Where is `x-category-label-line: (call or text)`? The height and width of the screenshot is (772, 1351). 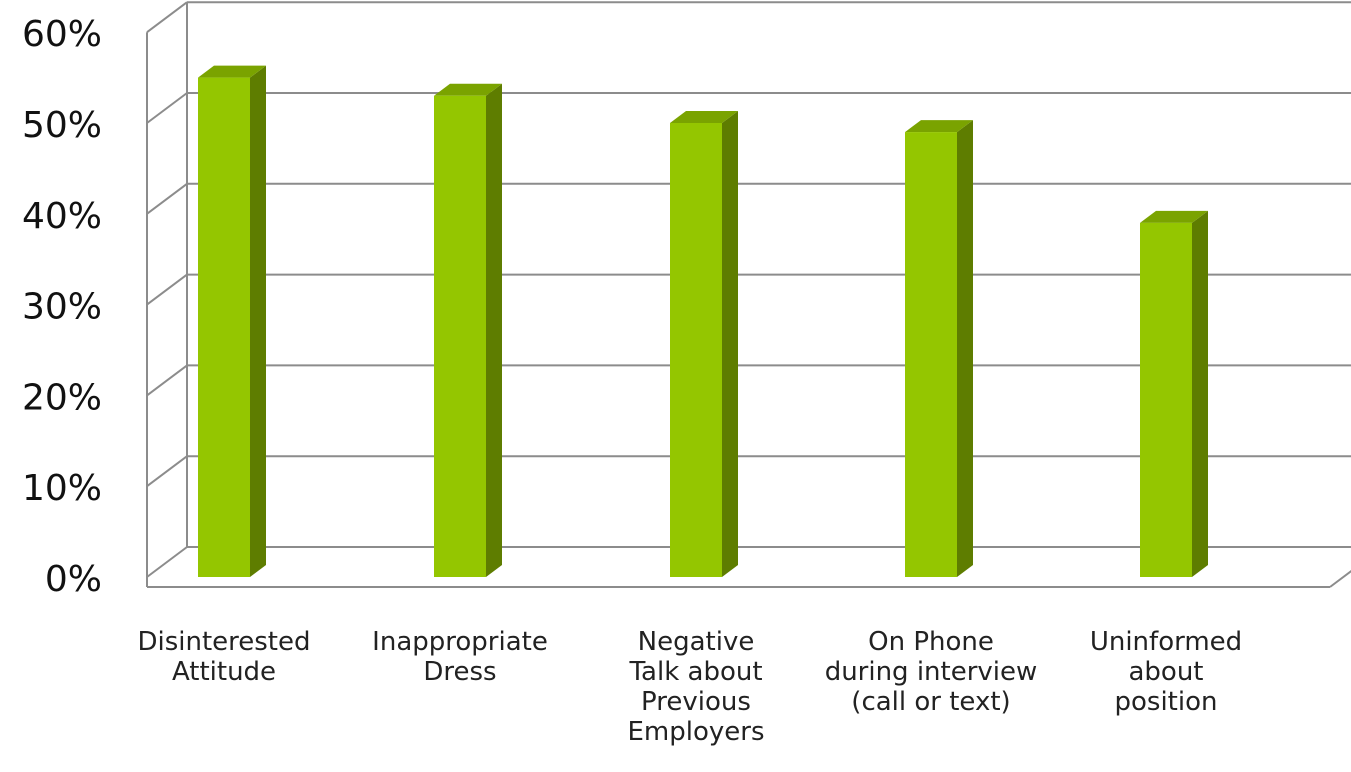
x-category-label-line: (call or text) is located at coordinates (930, 702).